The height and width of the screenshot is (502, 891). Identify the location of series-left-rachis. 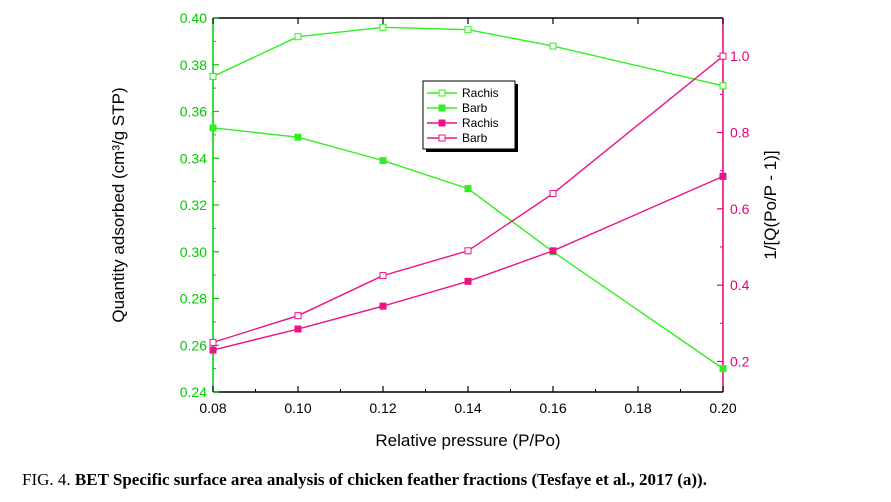
(468, 56).